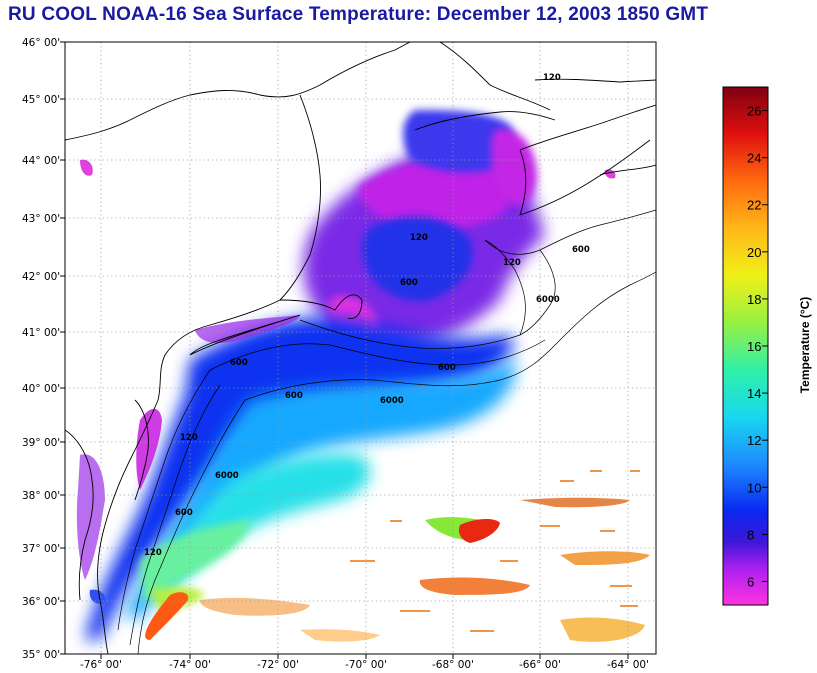 The height and width of the screenshot is (673, 817). What do you see at coordinates (41, 161) in the screenshot?
I see `lat-label: 44° 00'` at bounding box center [41, 161].